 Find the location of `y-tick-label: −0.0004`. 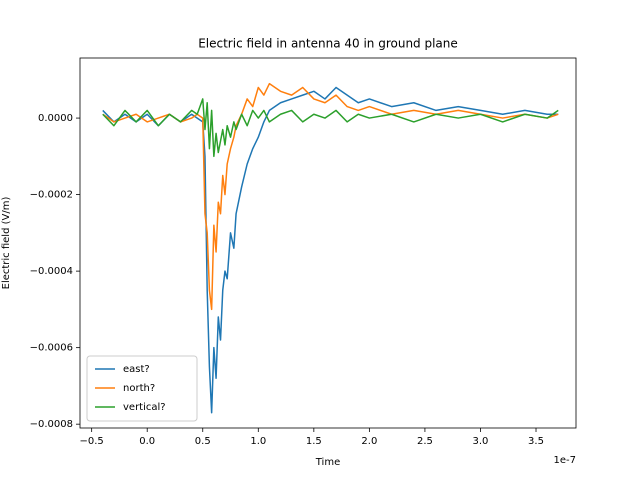

y-tick-label: −0.0004 is located at coordinates (51, 271).